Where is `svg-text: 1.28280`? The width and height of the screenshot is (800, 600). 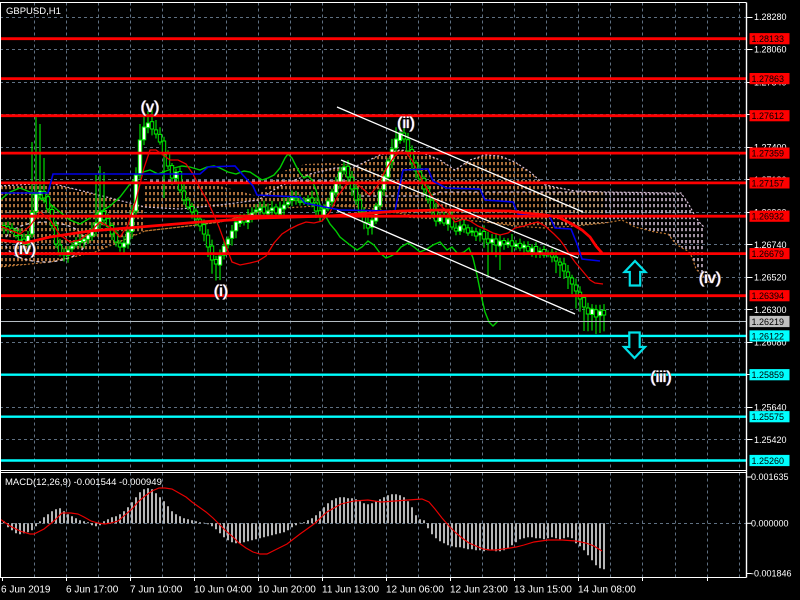 svg-text: 1.28280 is located at coordinates (770, 17).